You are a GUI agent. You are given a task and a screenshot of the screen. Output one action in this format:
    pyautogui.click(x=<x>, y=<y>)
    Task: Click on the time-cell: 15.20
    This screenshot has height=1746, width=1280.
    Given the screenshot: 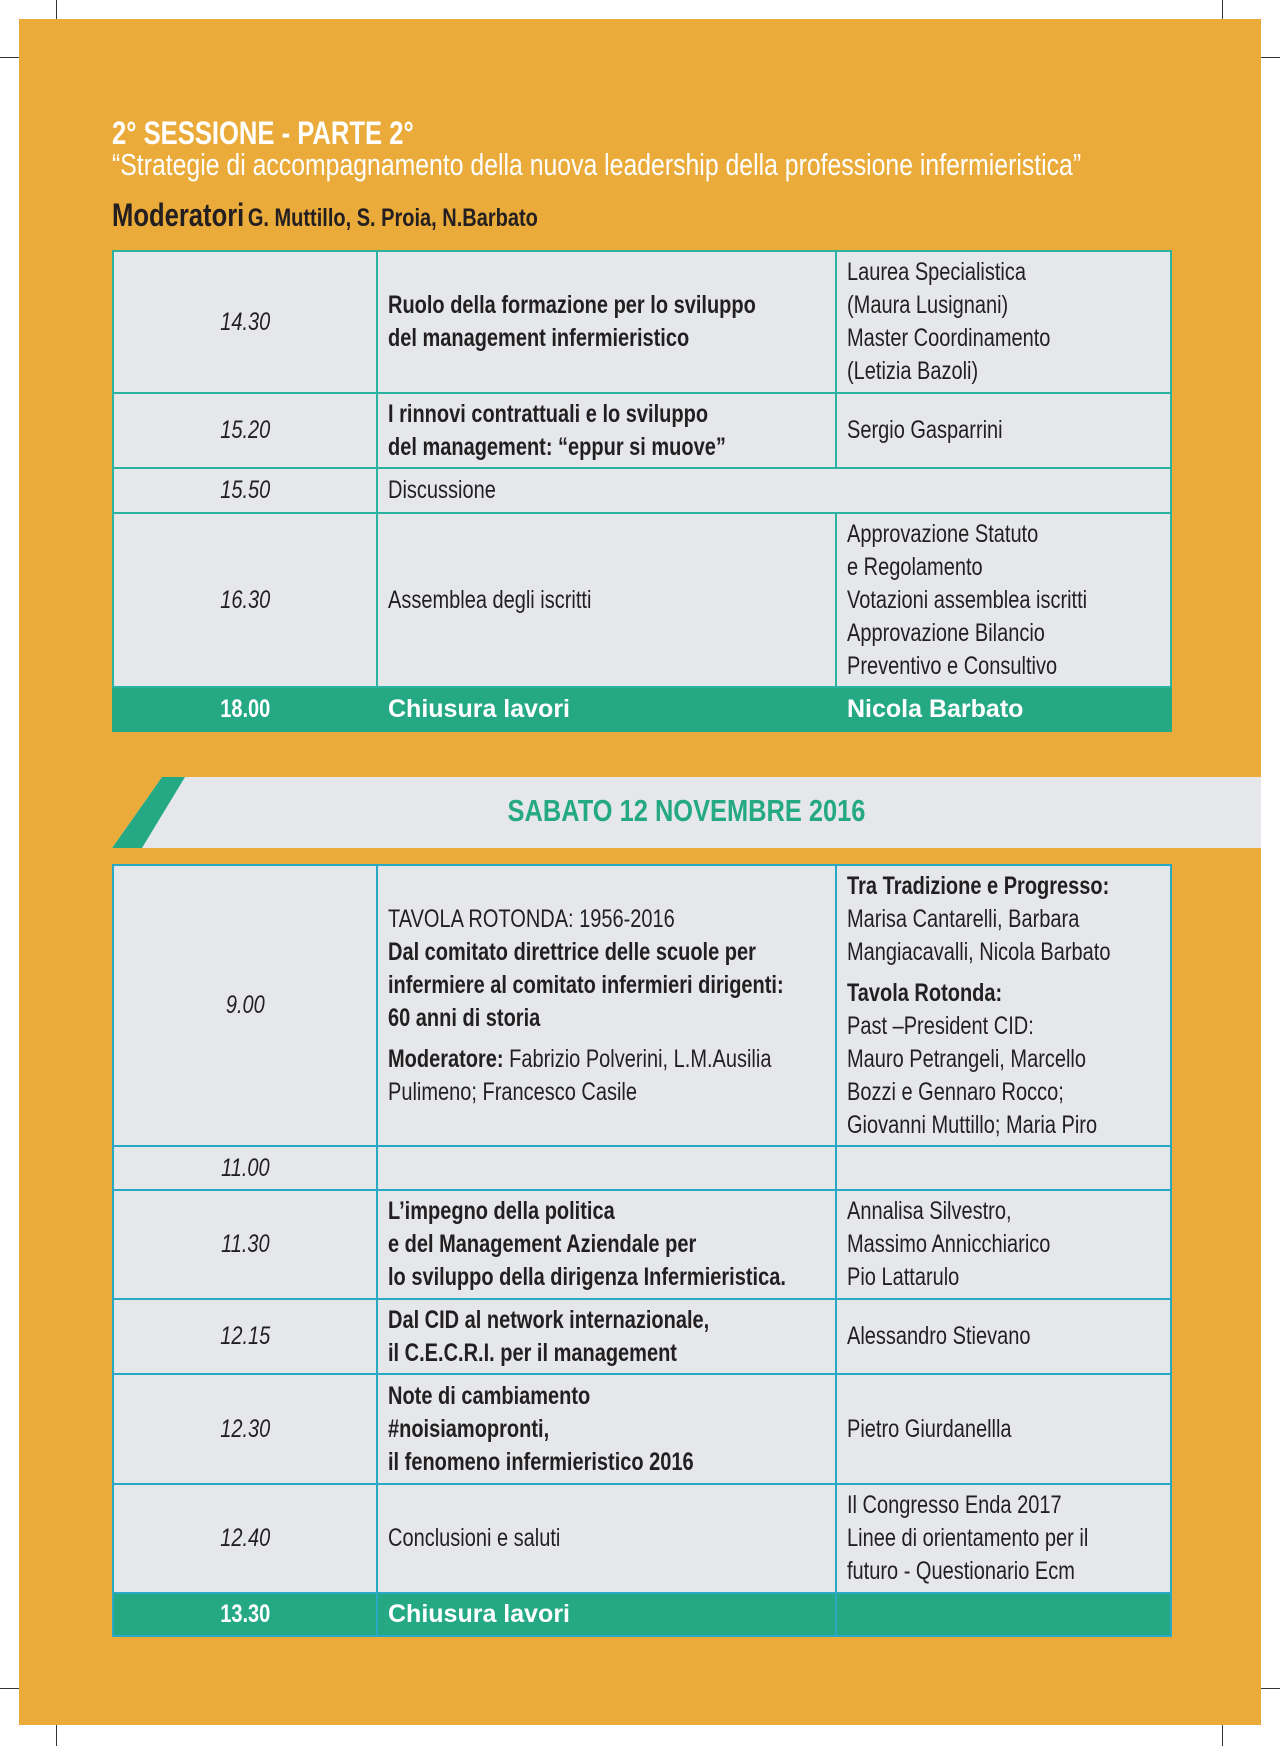 What is the action you would take?
    pyautogui.click(x=245, y=430)
    